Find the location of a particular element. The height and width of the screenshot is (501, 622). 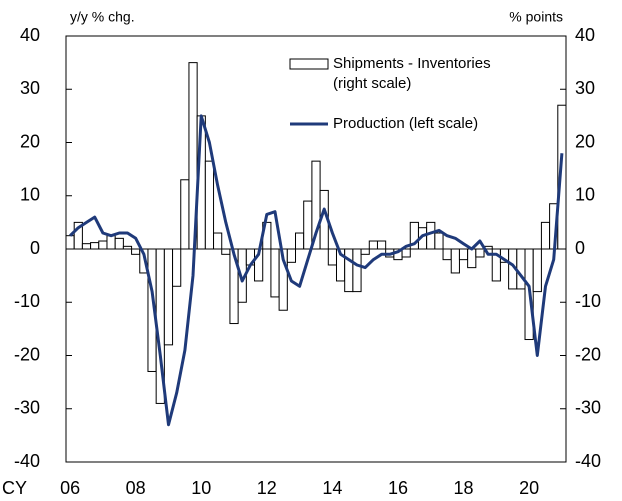

y-tick-label: -30 is located at coordinates (27, 408).